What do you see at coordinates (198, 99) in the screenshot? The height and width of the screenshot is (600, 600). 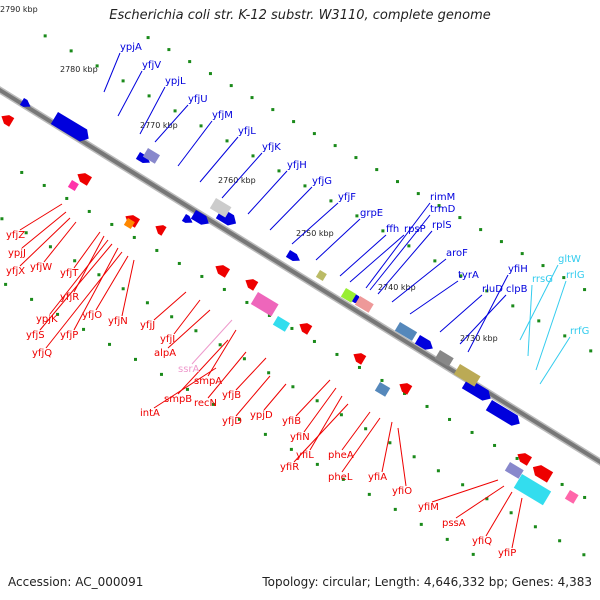 I see `gene-label-forward: yfjU` at bounding box center [198, 99].